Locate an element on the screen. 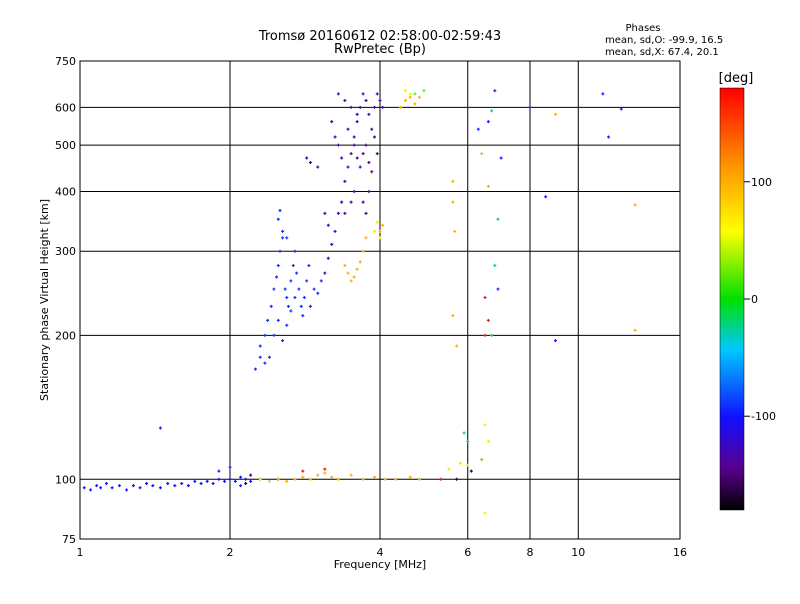 The width and height of the screenshot is (800, 604). y-tick-label: 200 is located at coordinates (65, 335).